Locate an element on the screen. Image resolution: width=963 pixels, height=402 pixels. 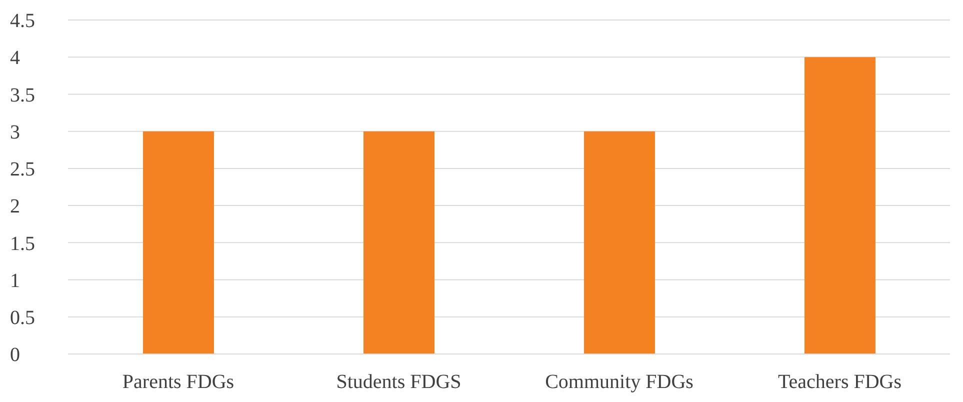
y-tick-label: 0.5 is located at coordinates (22, 317).